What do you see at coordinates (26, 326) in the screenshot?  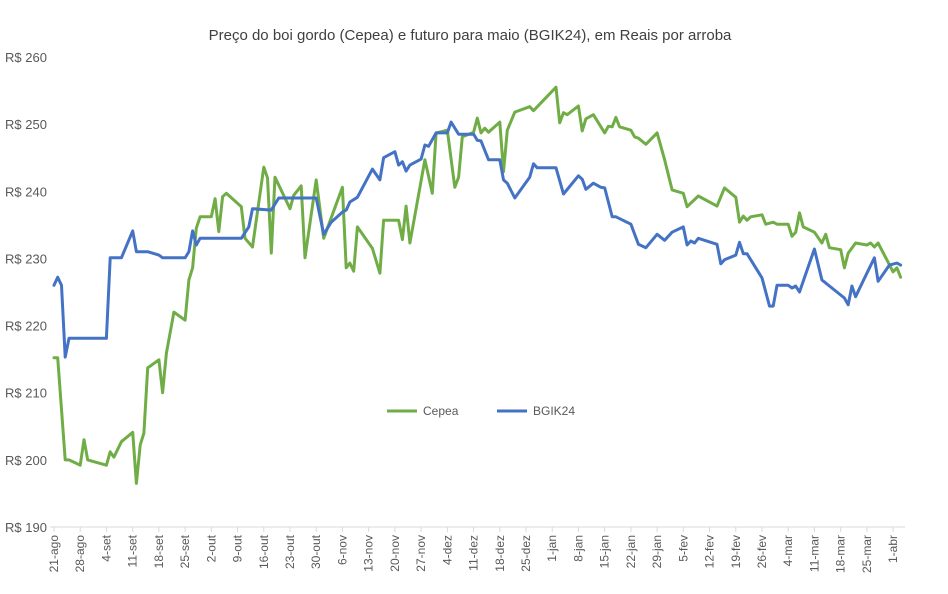 I see `y-tick-label: R$ 220` at bounding box center [26, 326].